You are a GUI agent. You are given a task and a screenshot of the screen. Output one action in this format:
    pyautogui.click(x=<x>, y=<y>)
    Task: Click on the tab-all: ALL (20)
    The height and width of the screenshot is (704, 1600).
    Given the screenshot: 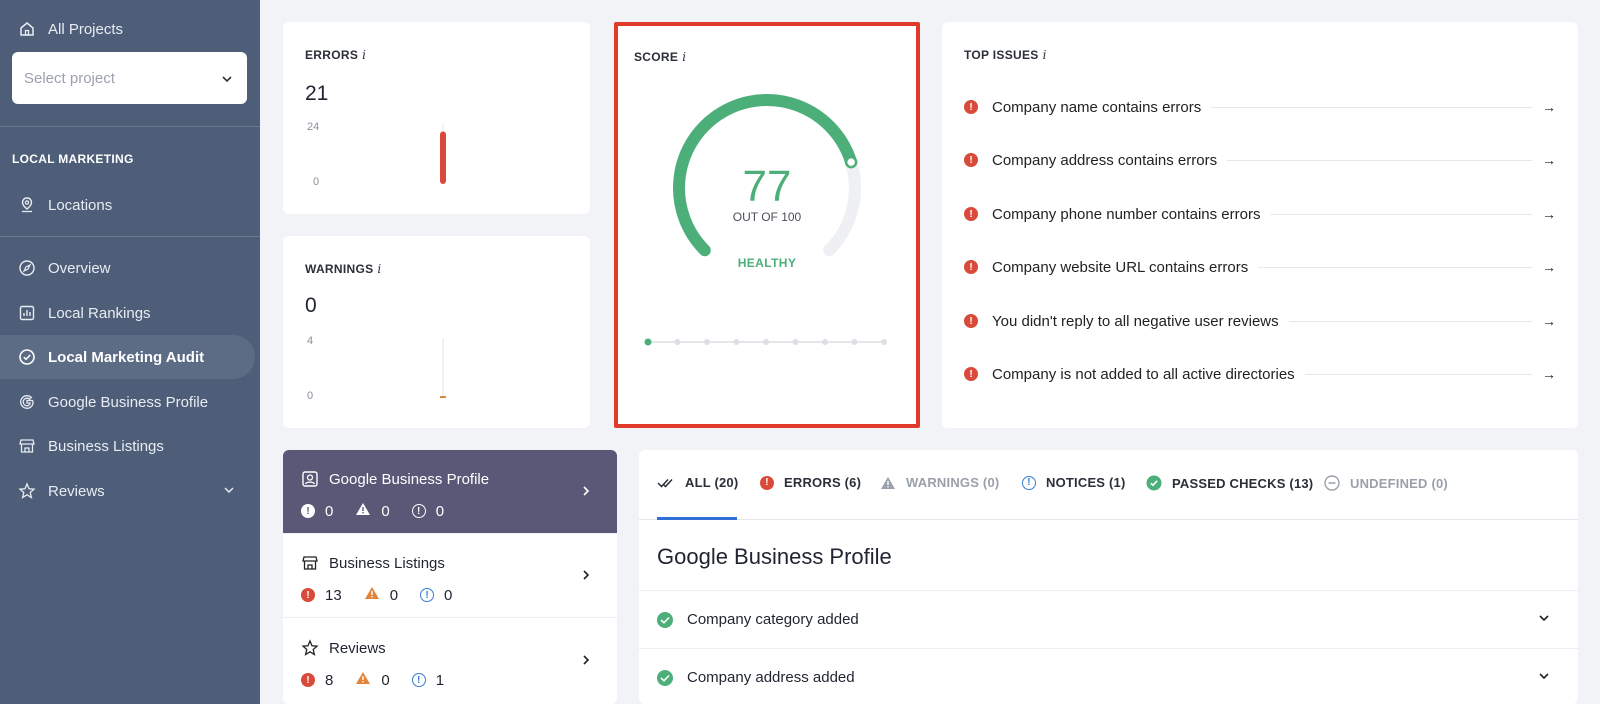 What is the action you would take?
    pyautogui.click(x=697, y=482)
    